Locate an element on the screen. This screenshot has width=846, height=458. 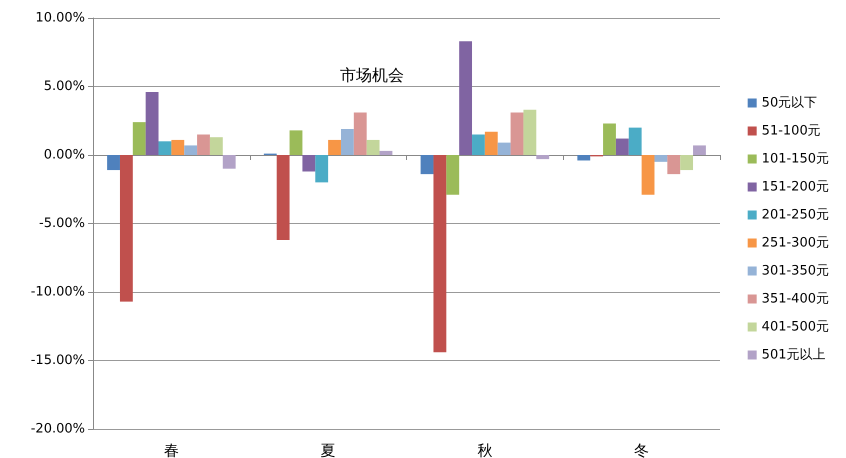
y-tick-label: 5.00% is located at coordinates (64, 86).